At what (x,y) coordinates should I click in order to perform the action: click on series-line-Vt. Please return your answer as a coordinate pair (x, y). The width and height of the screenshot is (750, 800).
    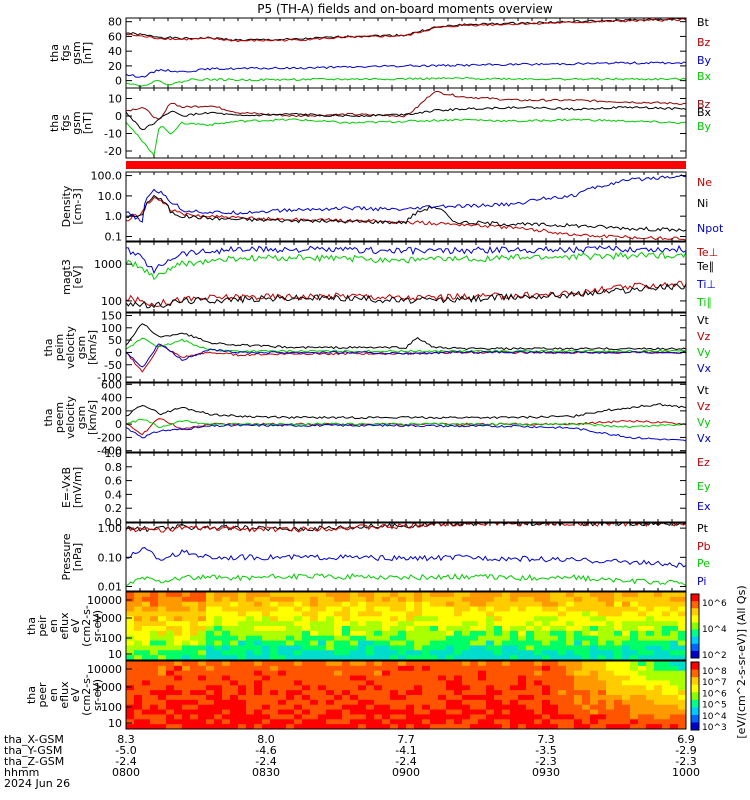
    Looking at the image, I should click on (406, 337).